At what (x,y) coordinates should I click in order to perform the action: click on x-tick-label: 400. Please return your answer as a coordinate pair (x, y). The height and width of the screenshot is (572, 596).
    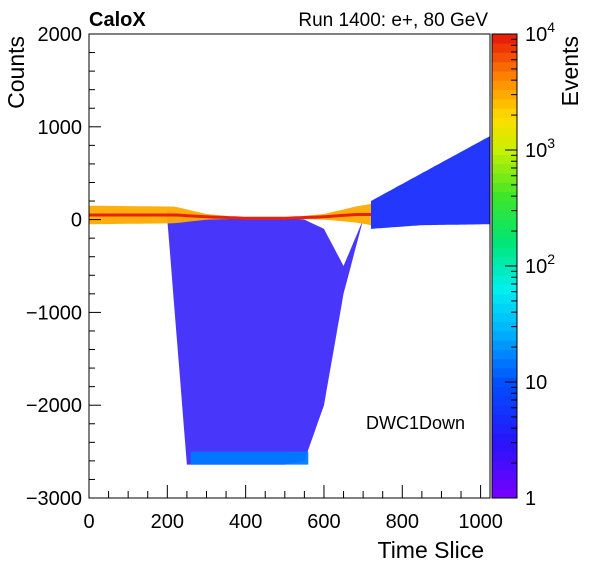
    Looking at the image, I should click on (245, 522).